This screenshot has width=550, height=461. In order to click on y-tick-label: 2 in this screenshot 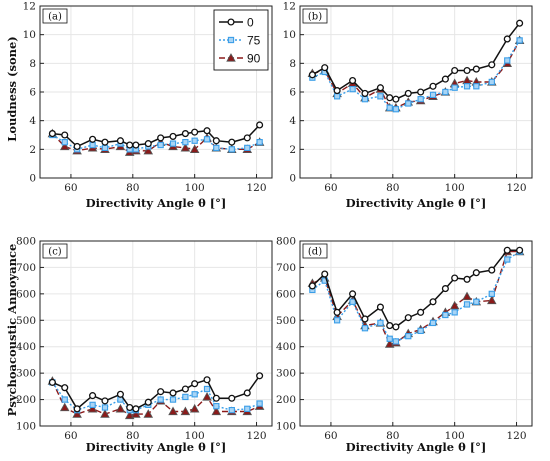, I will do `click(32, 150)`.